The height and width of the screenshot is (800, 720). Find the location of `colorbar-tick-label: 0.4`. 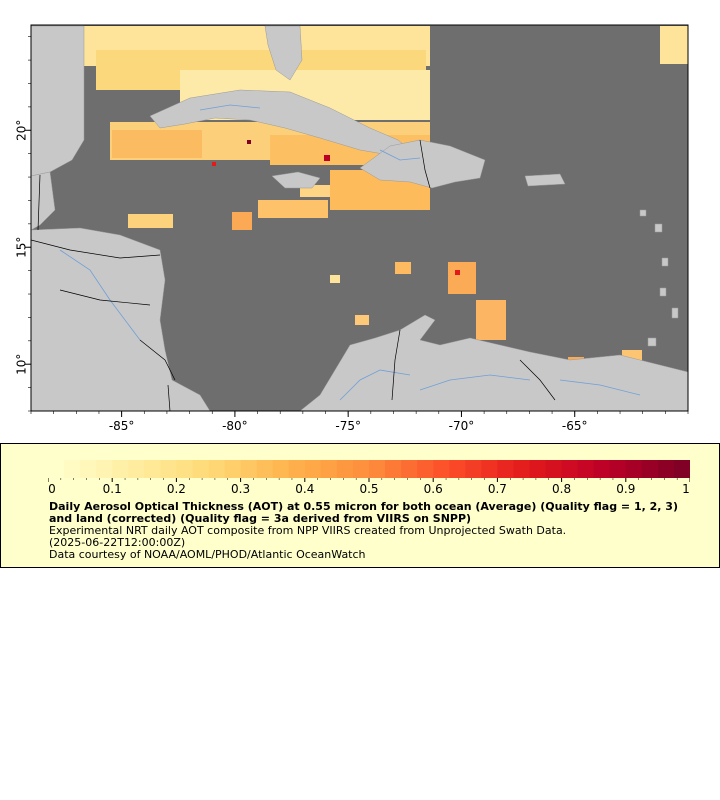

colorbar-tick-label: 0.4 is located at coordinates (304, 489).